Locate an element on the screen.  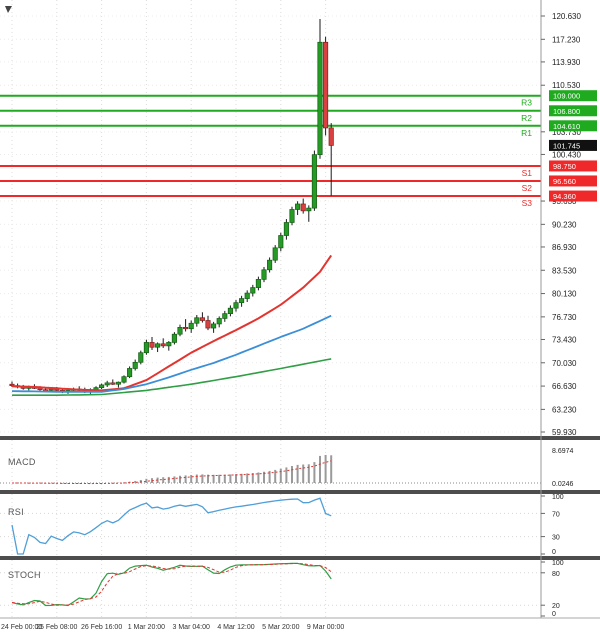
price-axis-label: 66.630 is located at coordinates (564, 386).